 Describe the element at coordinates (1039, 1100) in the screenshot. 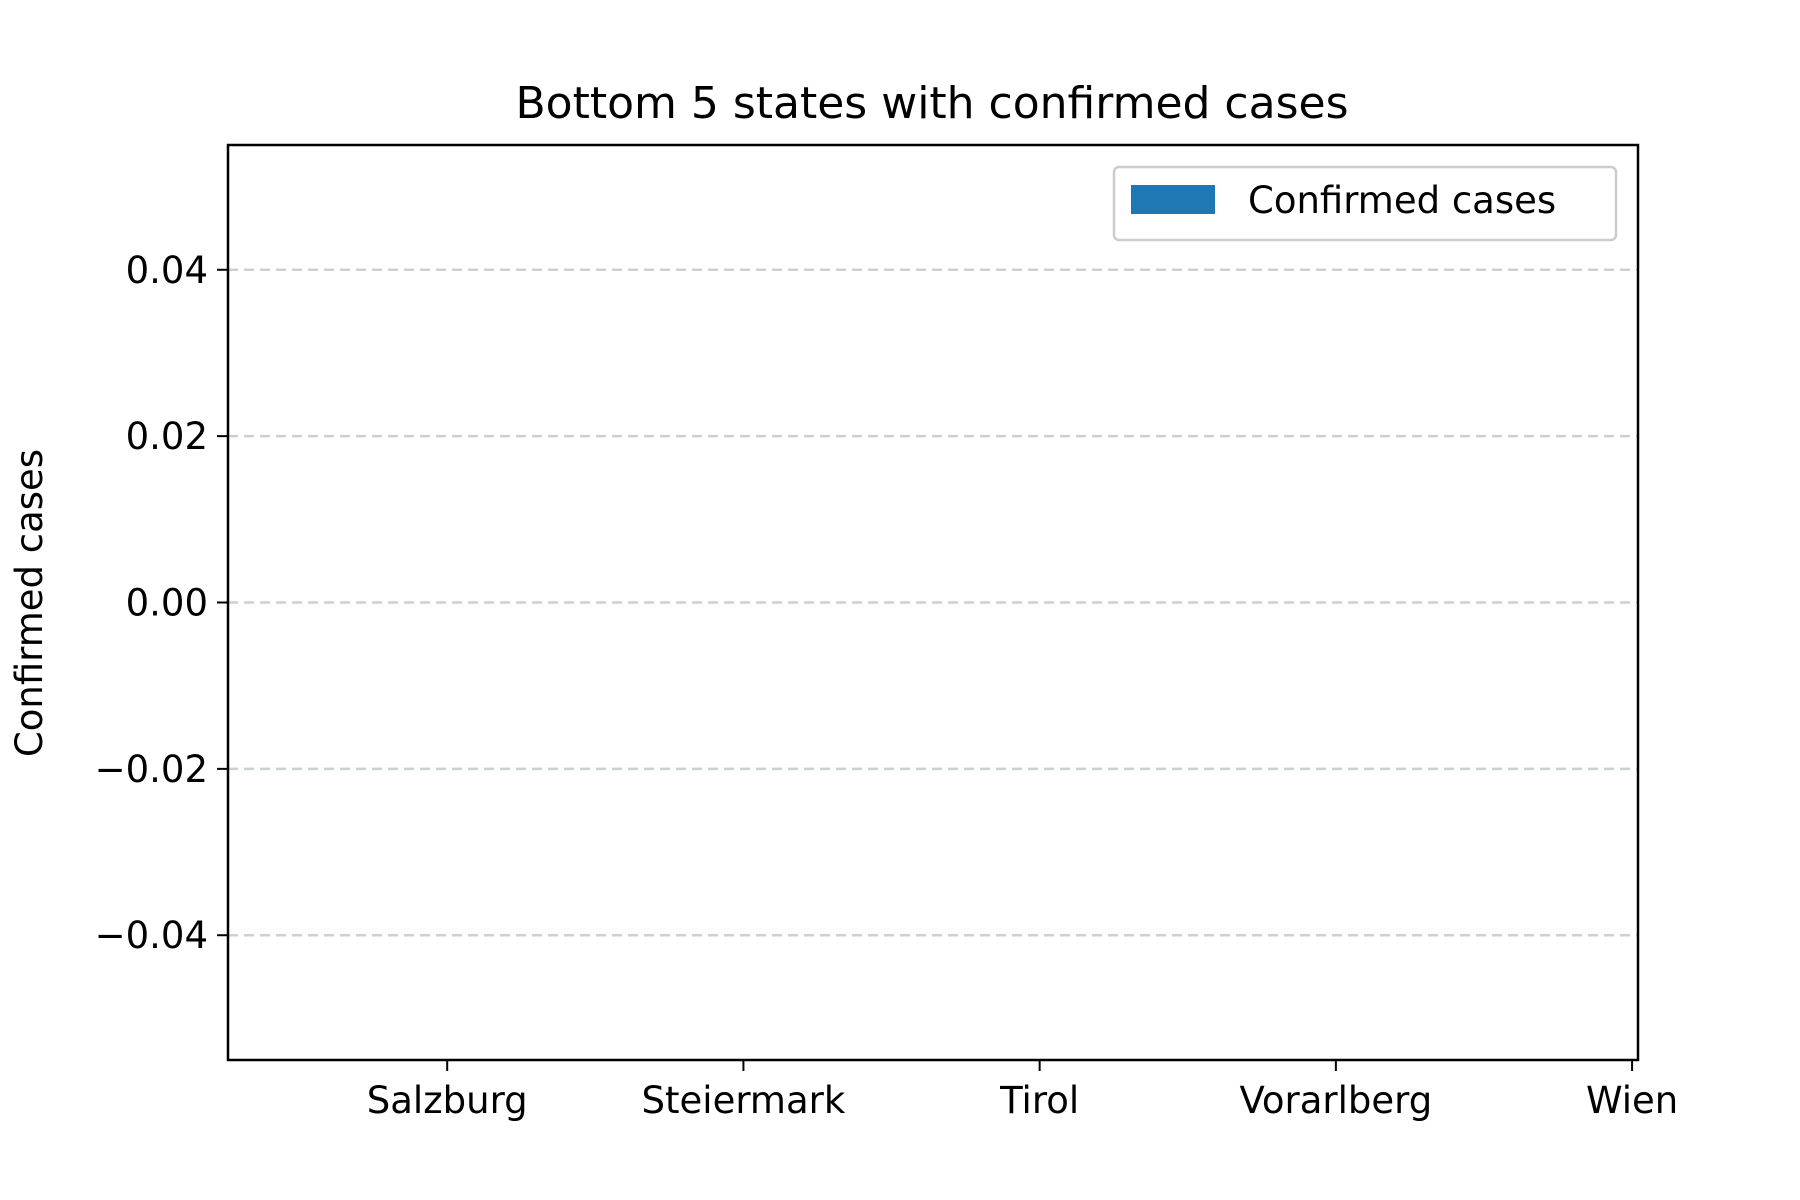

I see `x-tick-label: Tirol` at that location.